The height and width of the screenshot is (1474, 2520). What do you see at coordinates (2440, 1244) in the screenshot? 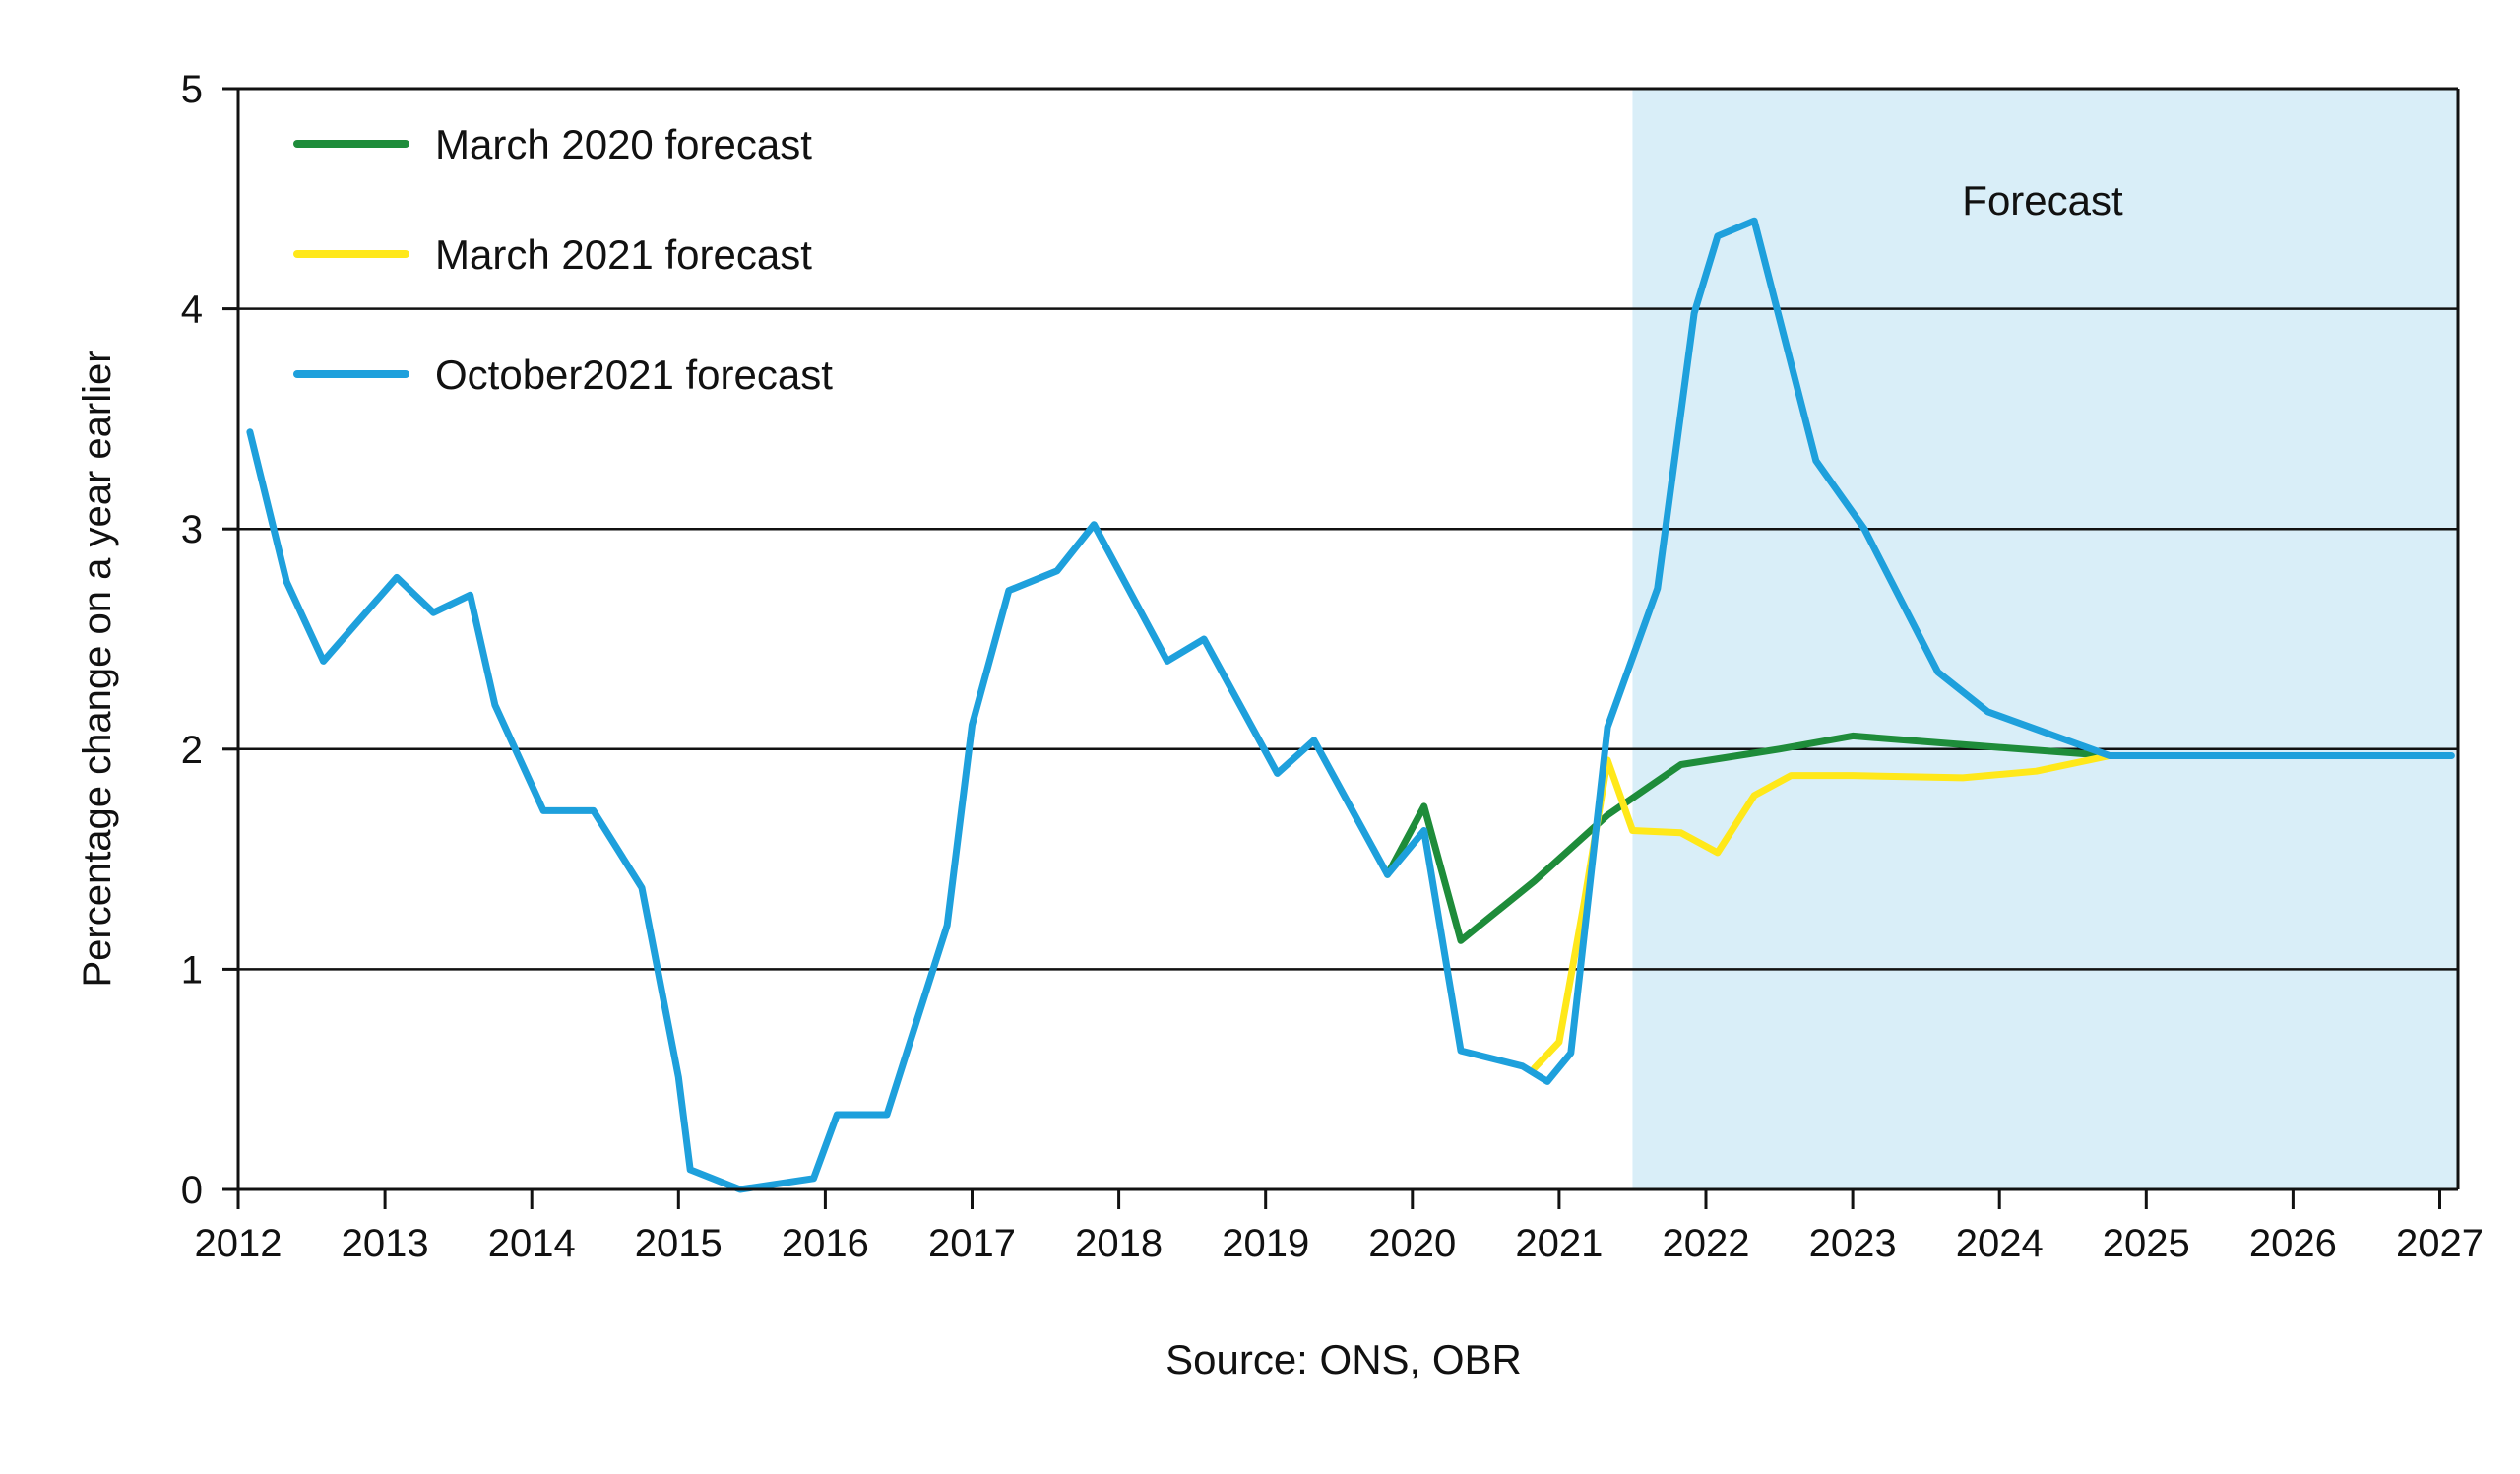
I see `x-tick-label: 2027` at bounding box center [2440, 1244].